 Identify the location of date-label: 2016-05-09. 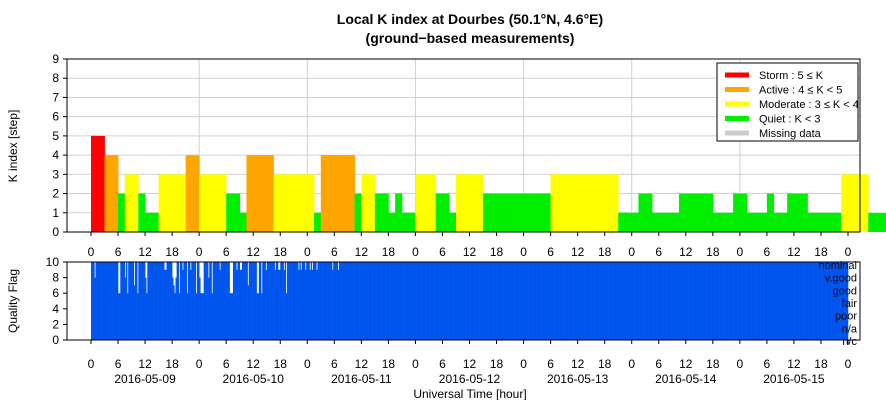
(145, 379).